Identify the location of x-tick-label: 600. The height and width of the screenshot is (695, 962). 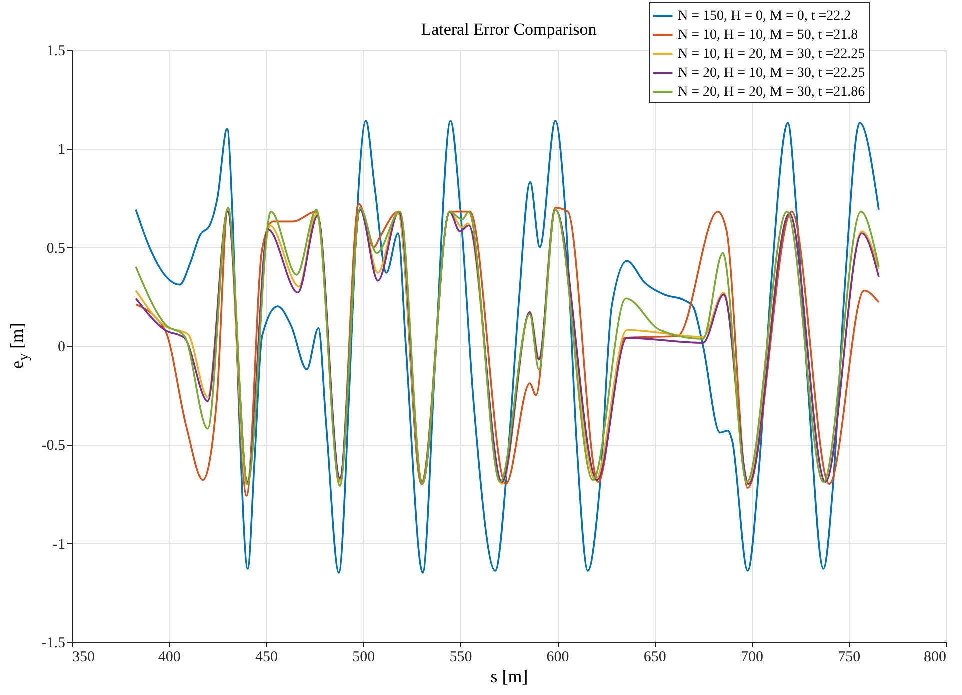
(558, 658).